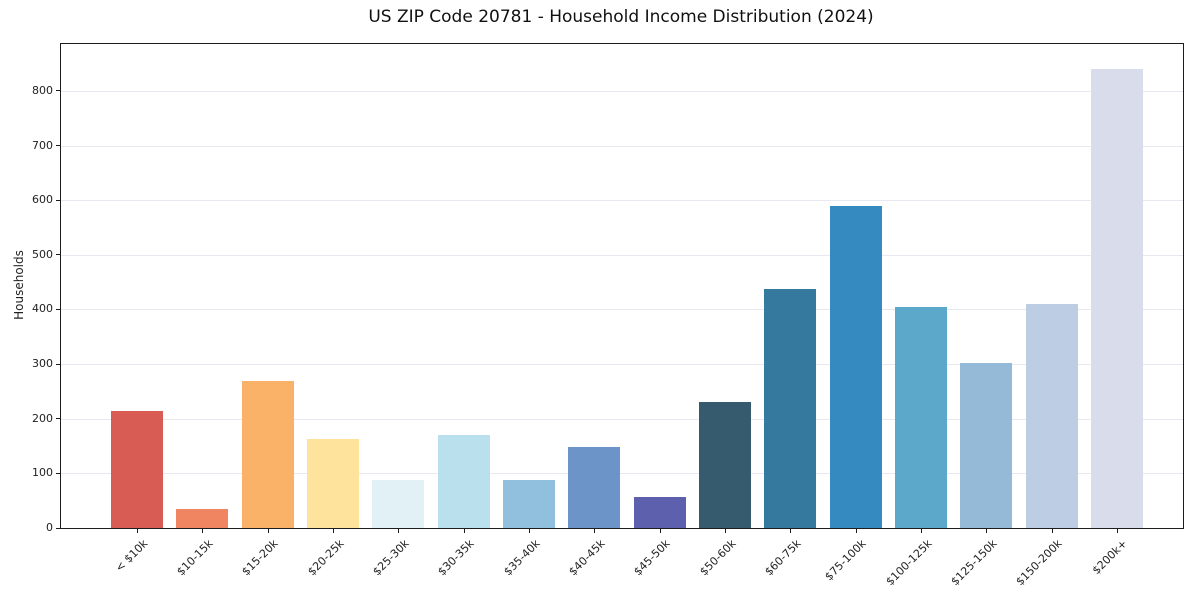 This screenshot has height=590, width=1189. I want to click on y-tick-label: 400, so click(42, 309).